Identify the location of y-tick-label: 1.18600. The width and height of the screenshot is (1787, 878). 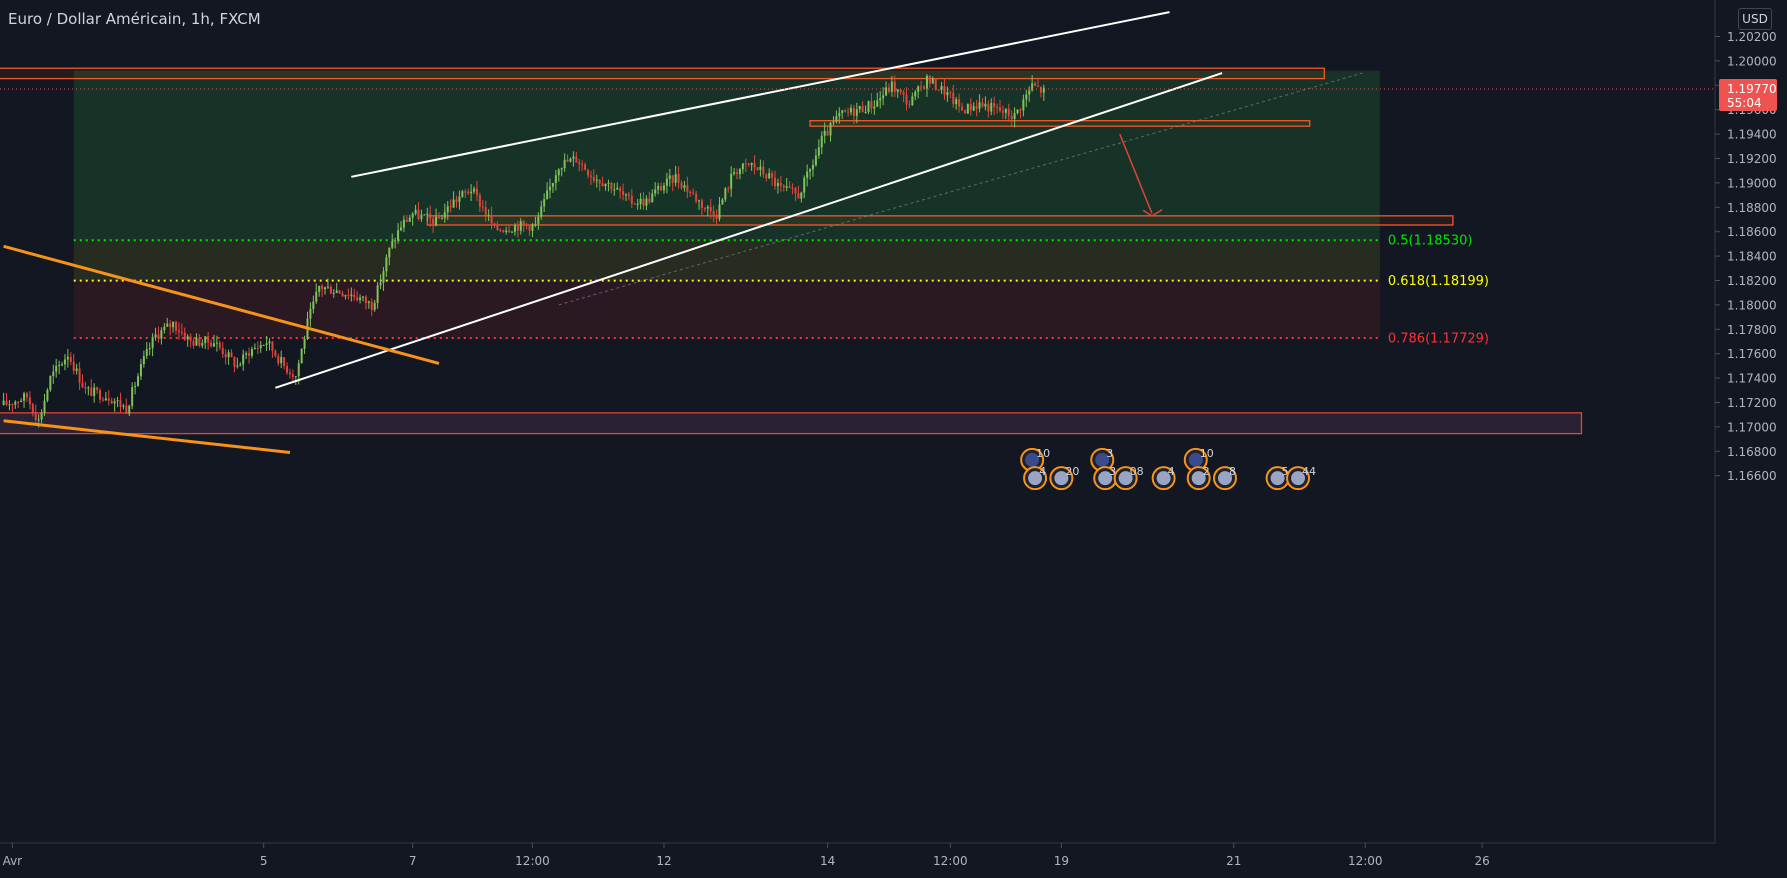
(1752, 232).